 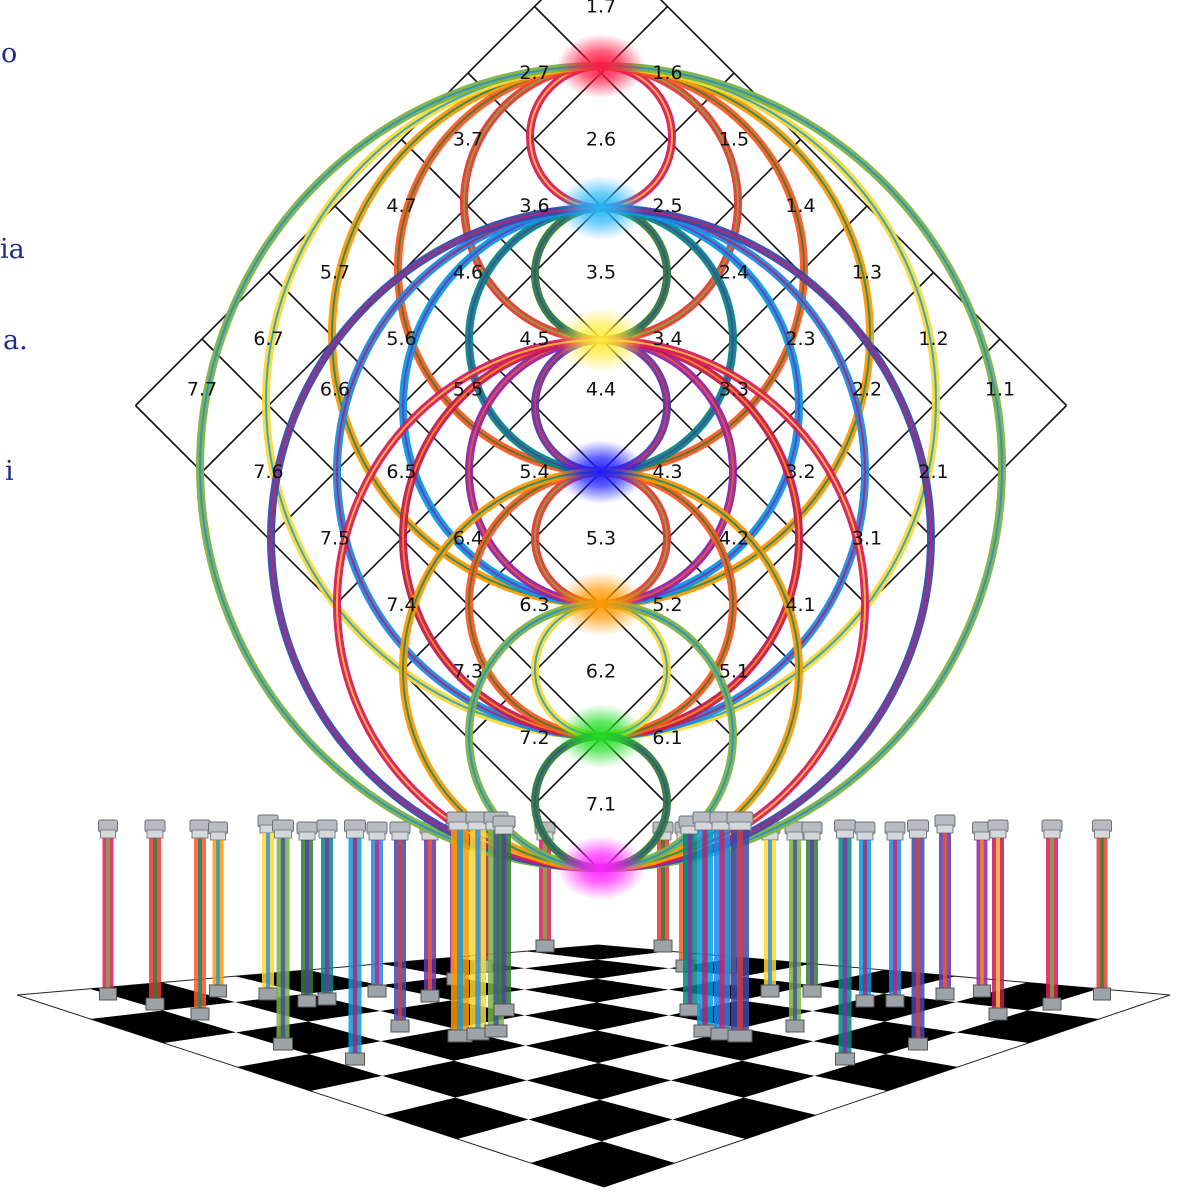 What do you see at coordinates (601, 273) in the screenshot?
I see `grid-label: 3.5` at bounding box center [601, 273].